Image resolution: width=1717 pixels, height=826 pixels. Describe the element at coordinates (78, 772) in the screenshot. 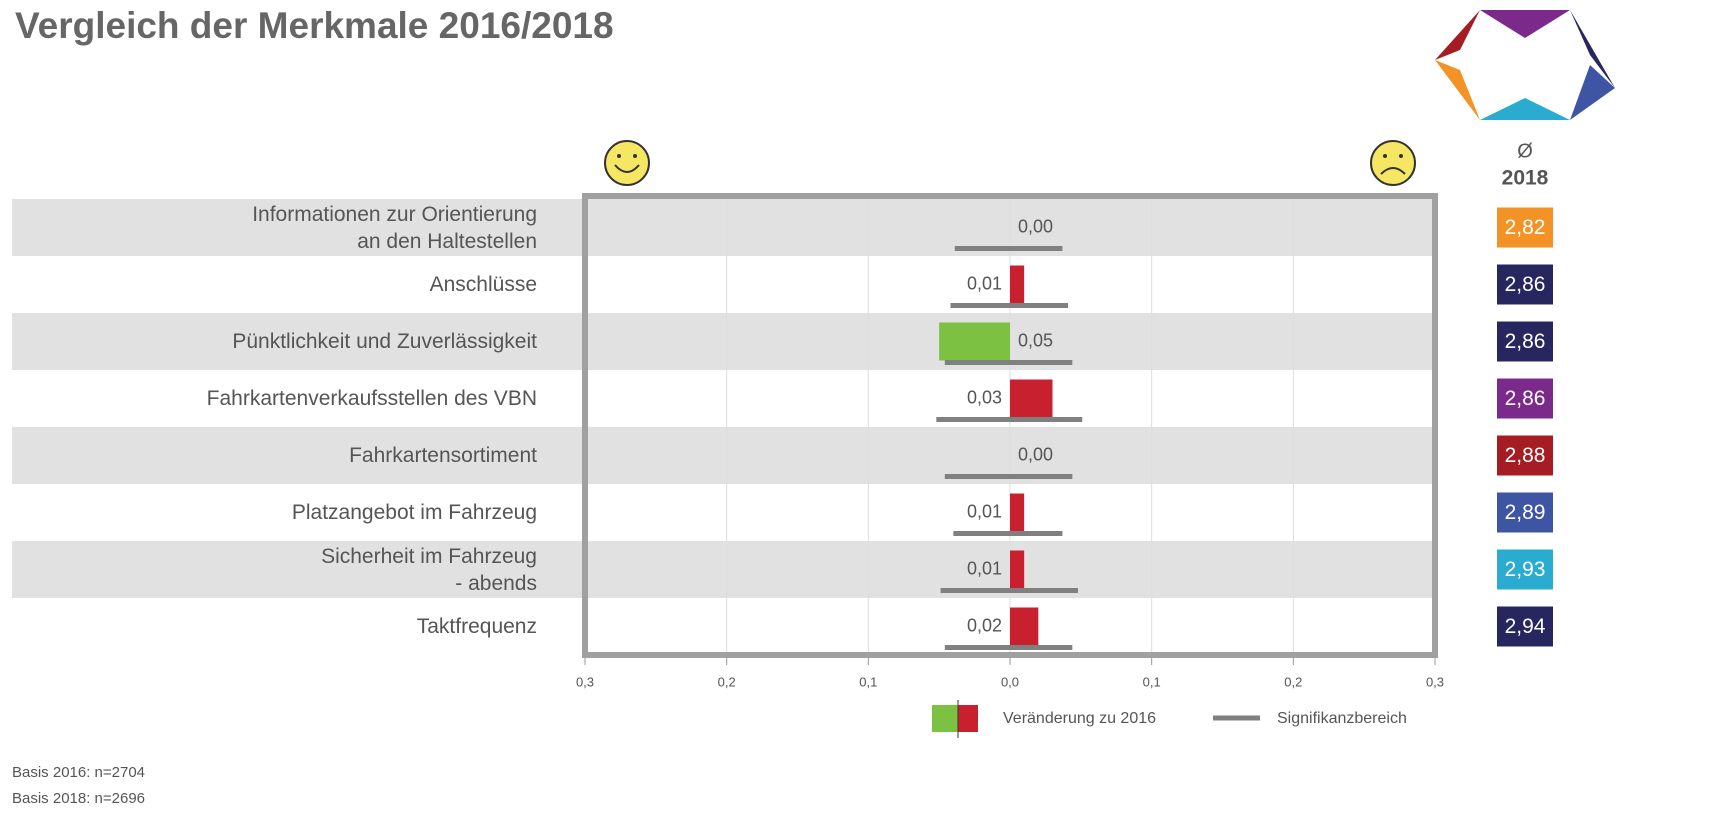

I see `footnote: Basis 2016: n=2704` at that location.